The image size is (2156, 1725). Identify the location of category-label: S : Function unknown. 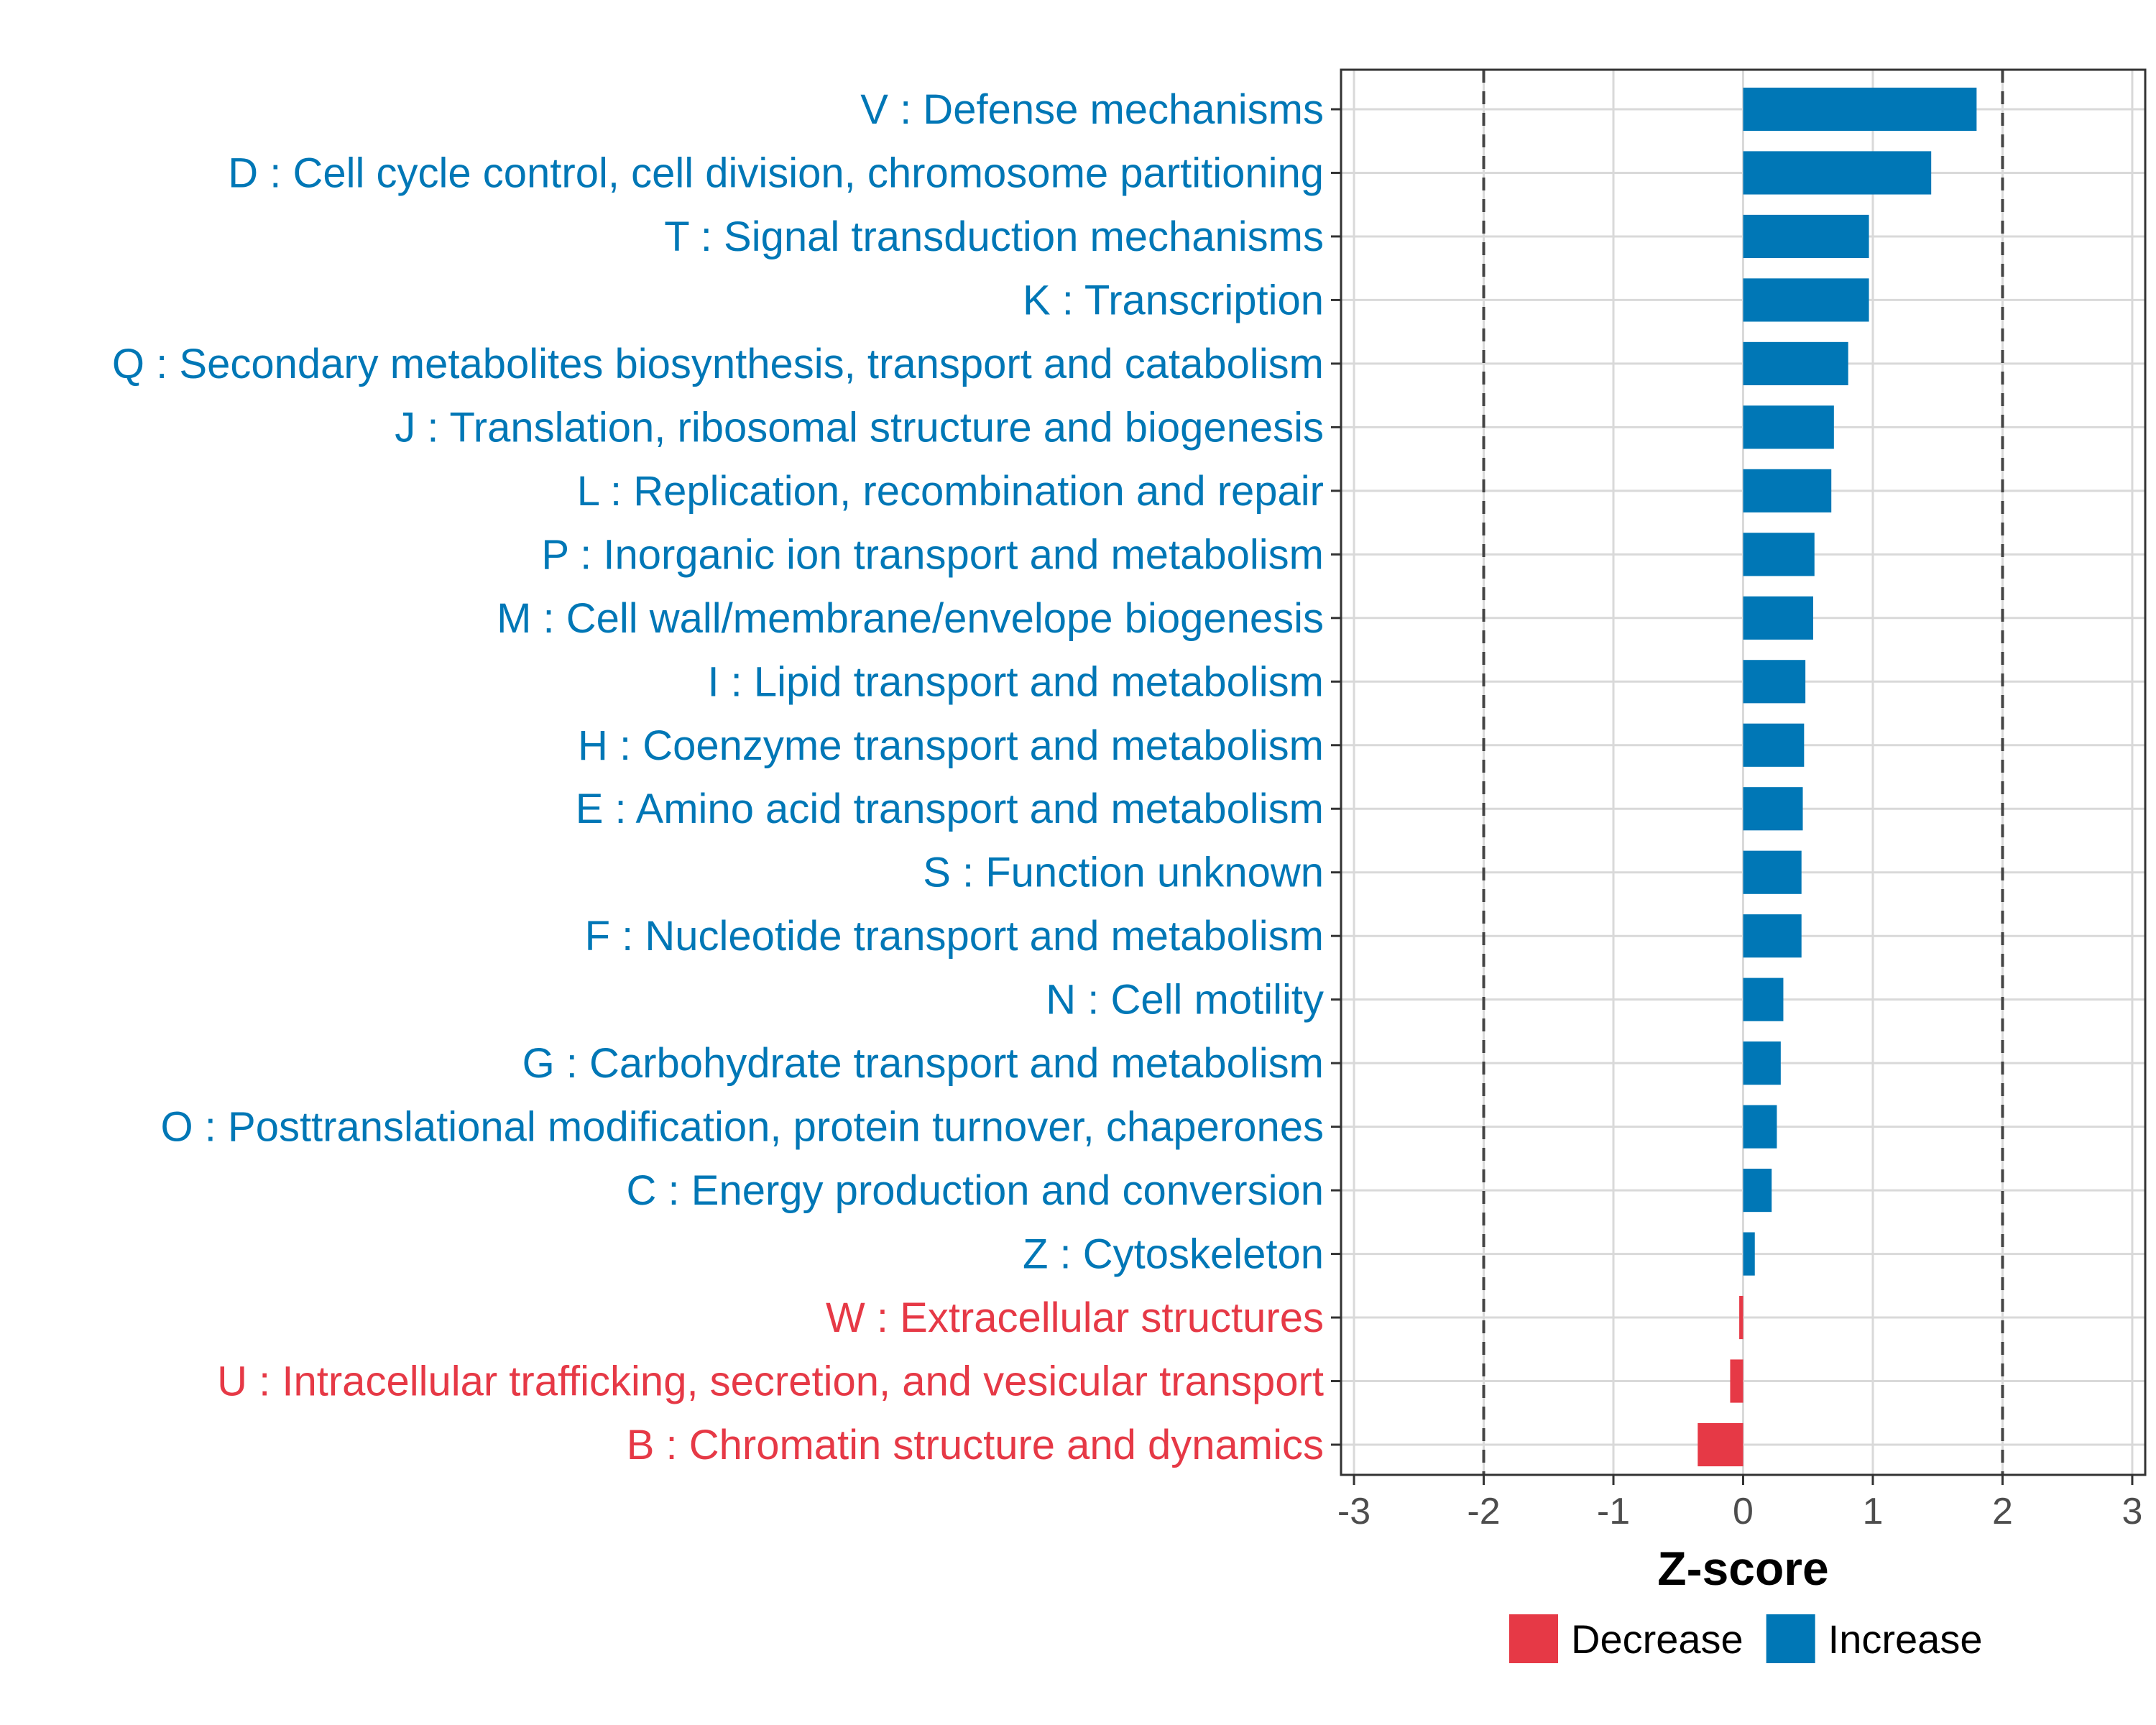
(1123, 873).